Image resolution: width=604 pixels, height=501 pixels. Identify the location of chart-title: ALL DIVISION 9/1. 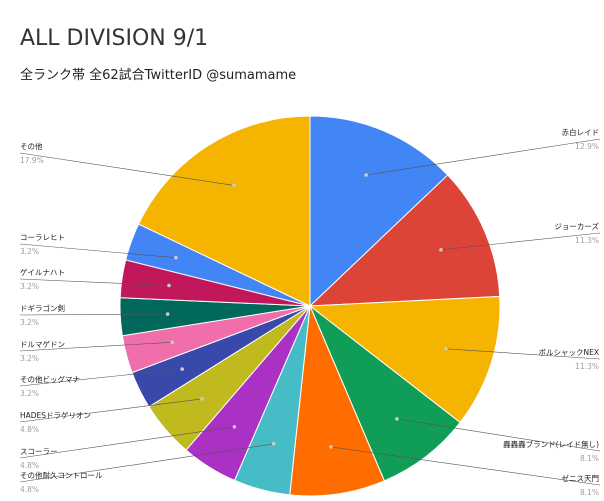
(114, 38).